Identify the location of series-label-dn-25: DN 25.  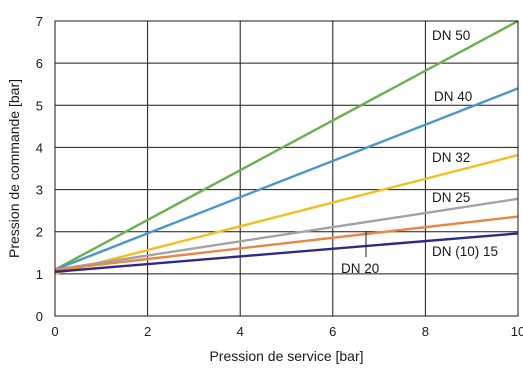
(451, 197).